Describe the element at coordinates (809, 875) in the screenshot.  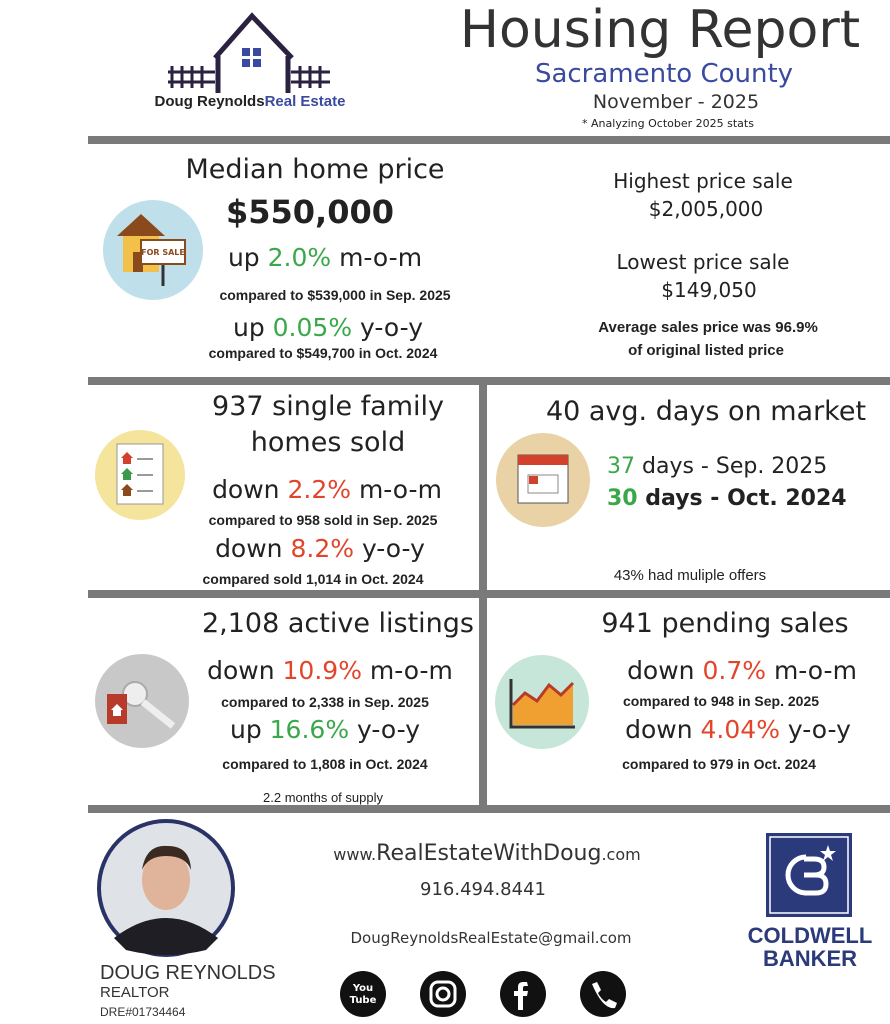
I see `company-logo` at that location.